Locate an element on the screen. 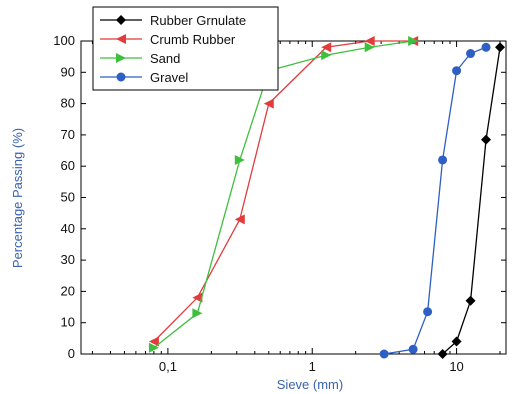  legend-item: Gravel is located at coordinates (144, 77).